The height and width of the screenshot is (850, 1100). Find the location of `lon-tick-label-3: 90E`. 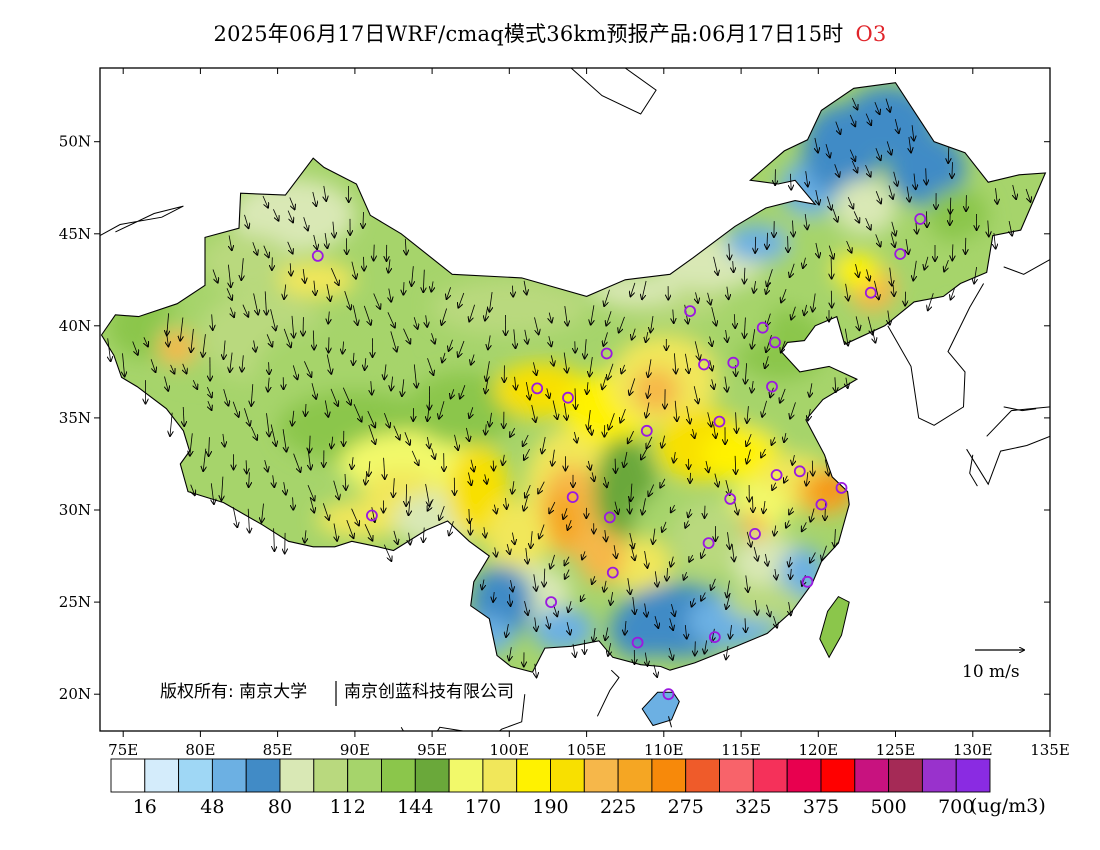

lon-tick-label-3: 90E is located at coordinates (355, 750).